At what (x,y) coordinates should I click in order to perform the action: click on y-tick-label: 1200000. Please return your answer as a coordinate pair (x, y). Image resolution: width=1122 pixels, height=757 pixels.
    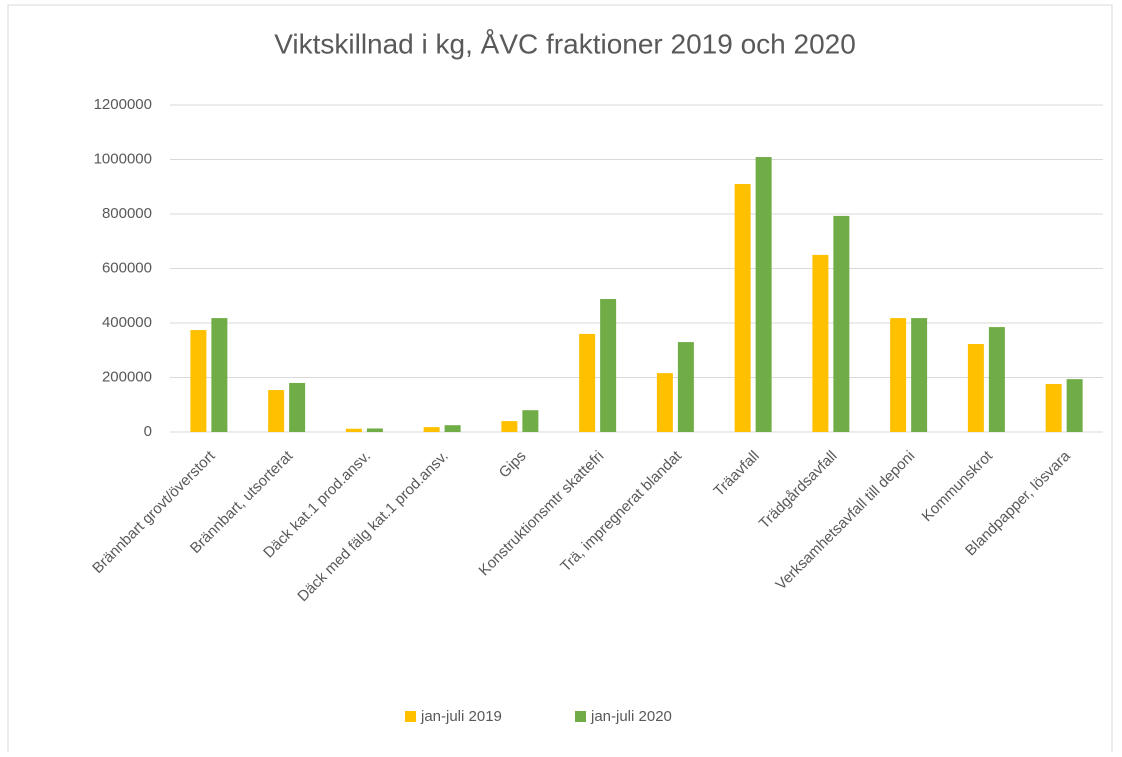
    Looking at the image, I should click on (123, 104).